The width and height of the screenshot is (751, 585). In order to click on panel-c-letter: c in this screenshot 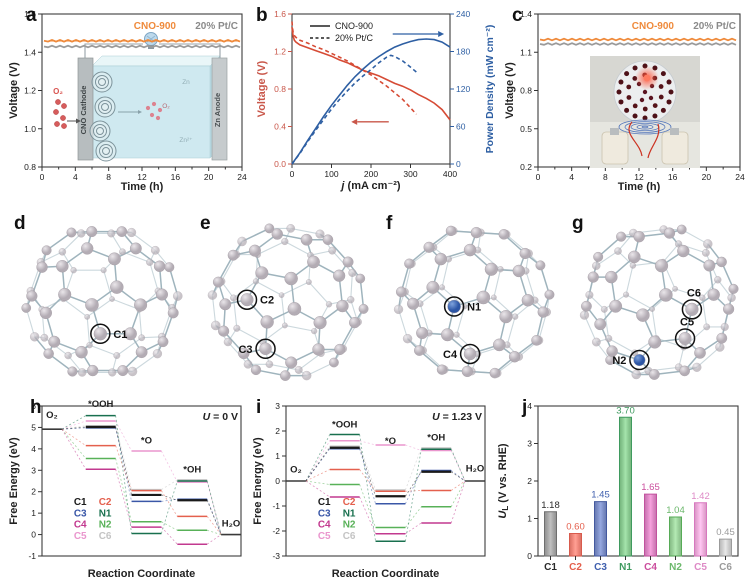, I will do `click(517, 15)`.